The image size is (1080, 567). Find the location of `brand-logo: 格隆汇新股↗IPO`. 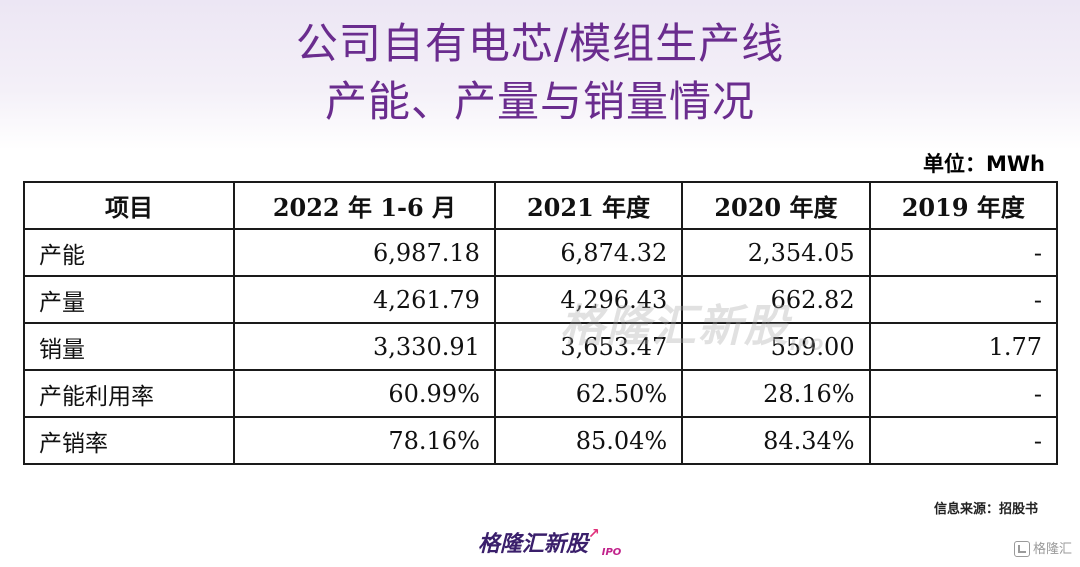

brand-logo: 格隆汇新股↗IPO is located at coordinates (549, 542).